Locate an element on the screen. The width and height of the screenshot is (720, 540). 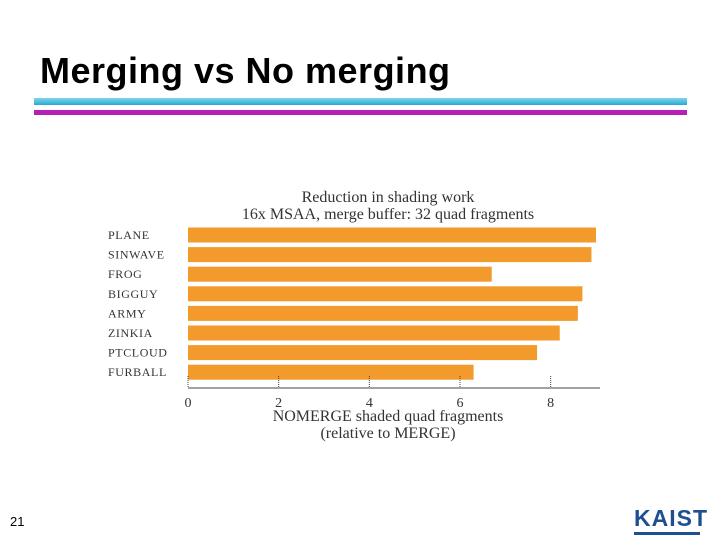
logo-underline is located at coordinates (667, 533).